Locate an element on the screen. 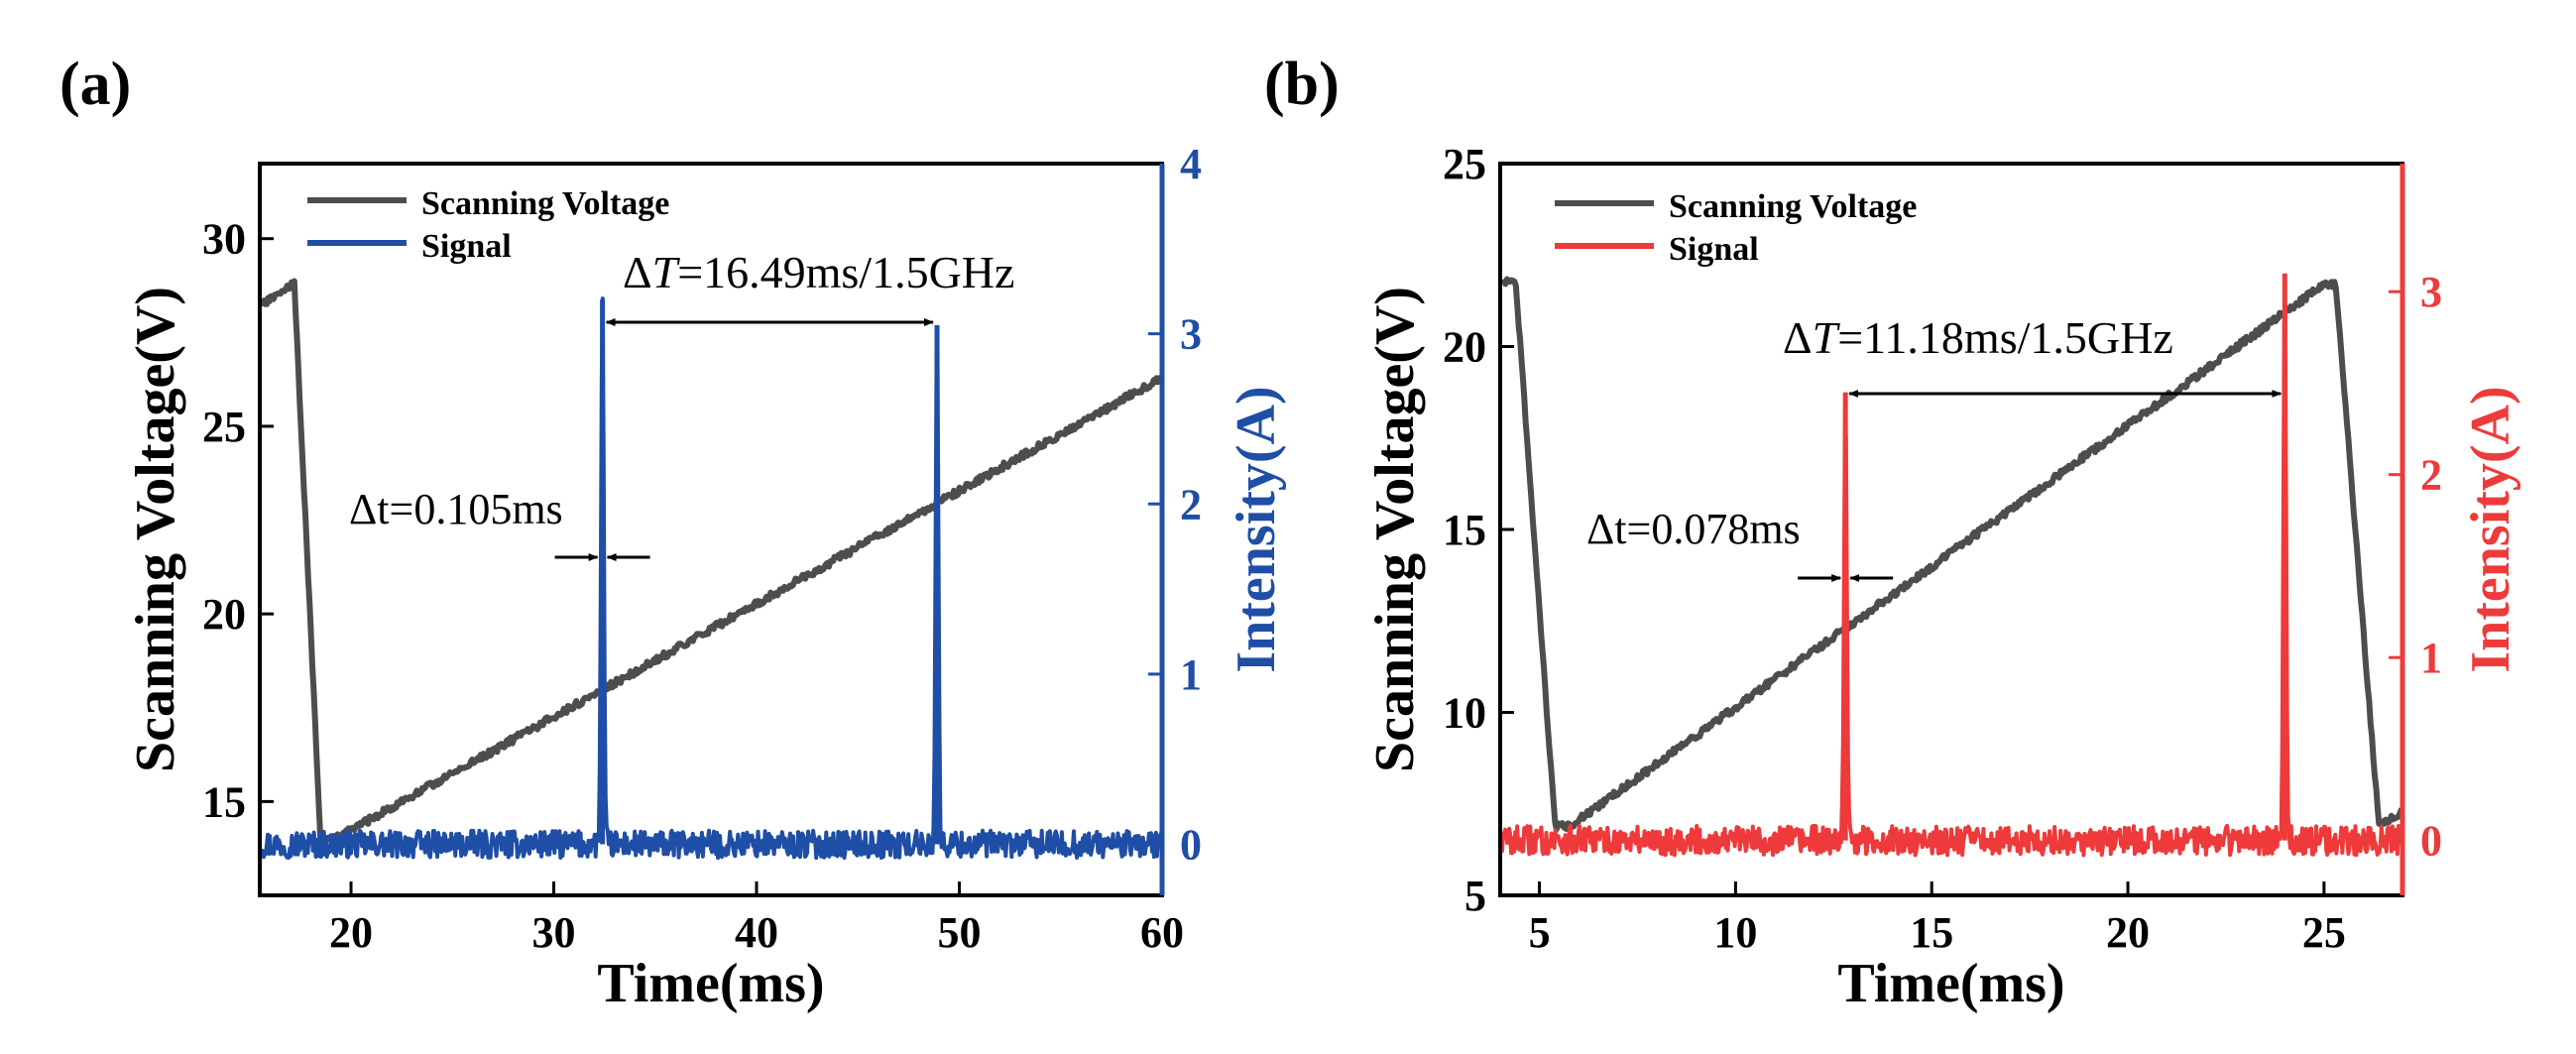 The width and height of the screenshot is (2576, 1054). x-tick-label: 30 is located at coordinates (554, 932).